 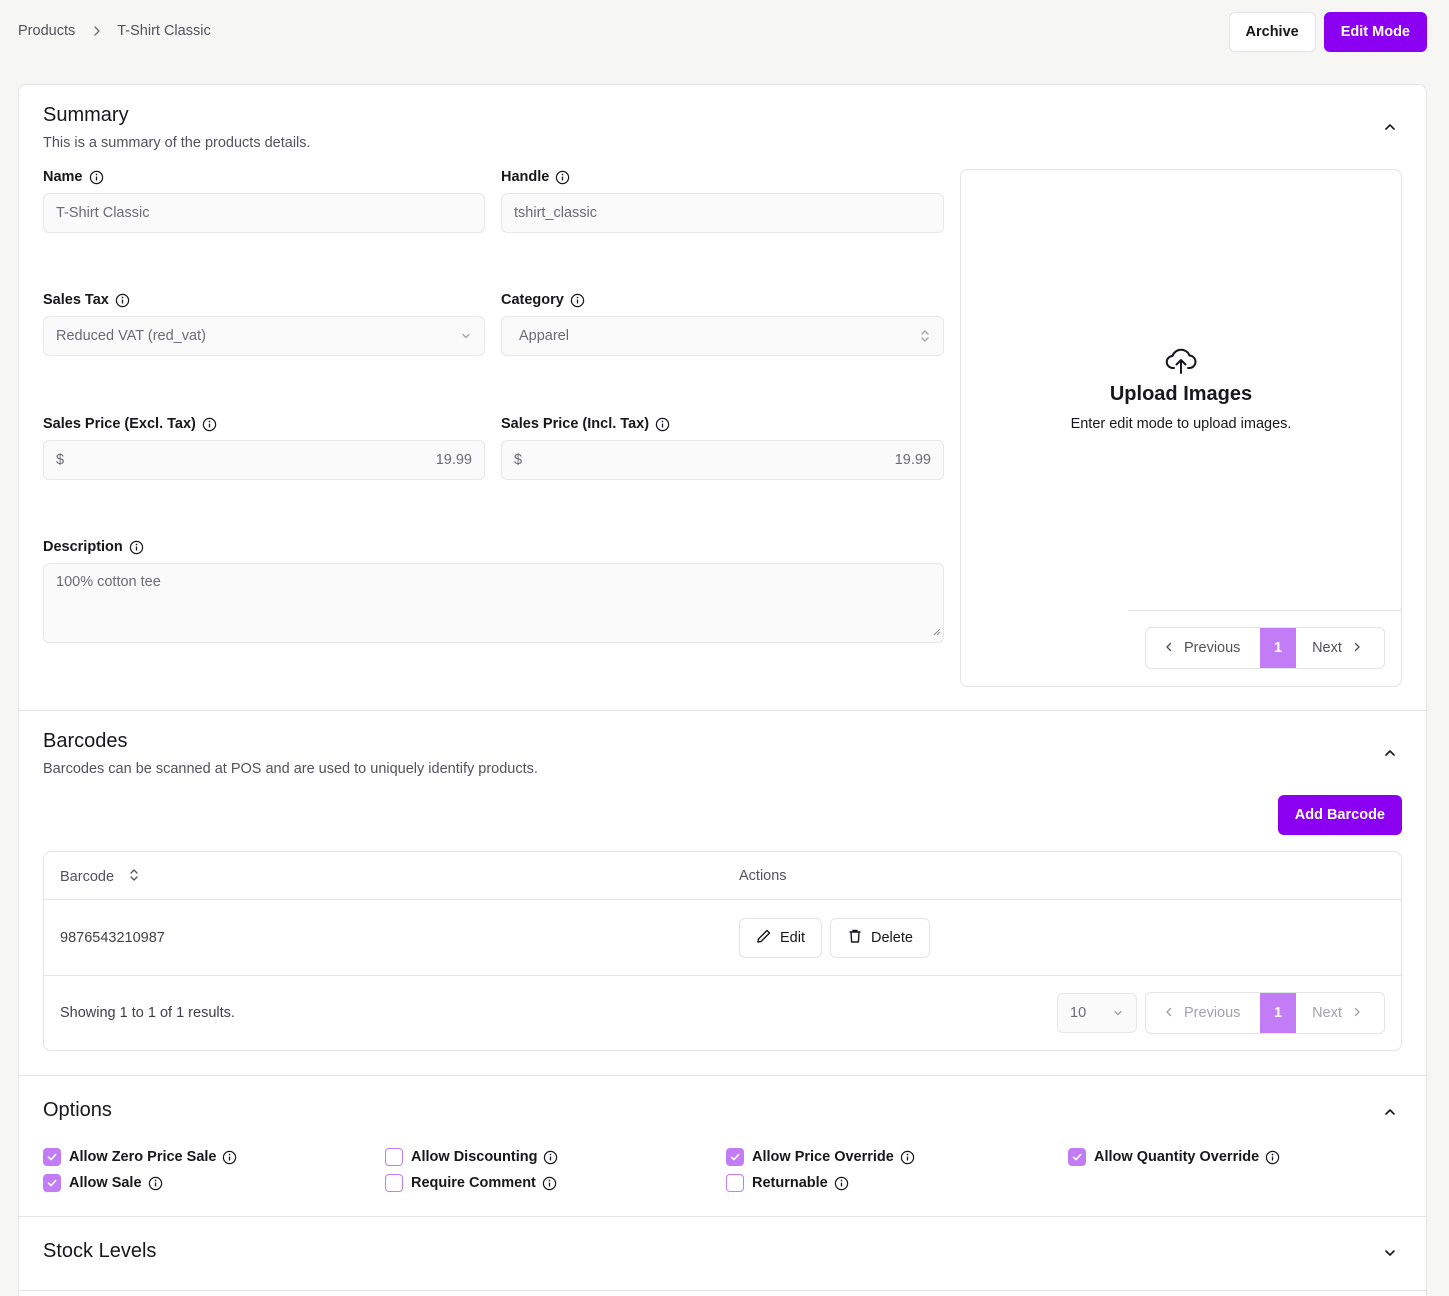 I want to click on divider, so click(x=1264, y=610).